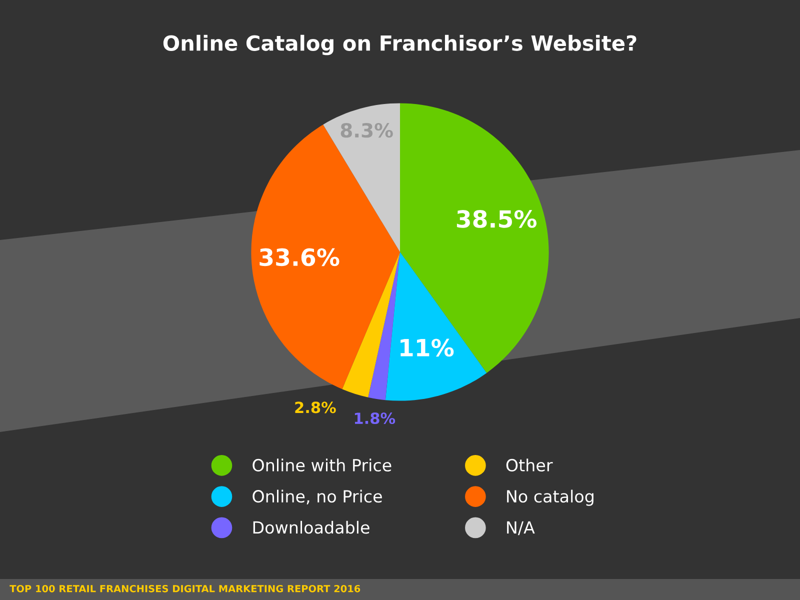  What do you see at coordinates (300, 257) in the screenshot?
I see `data-label: 33.6%` at bounding box center [300, 257].